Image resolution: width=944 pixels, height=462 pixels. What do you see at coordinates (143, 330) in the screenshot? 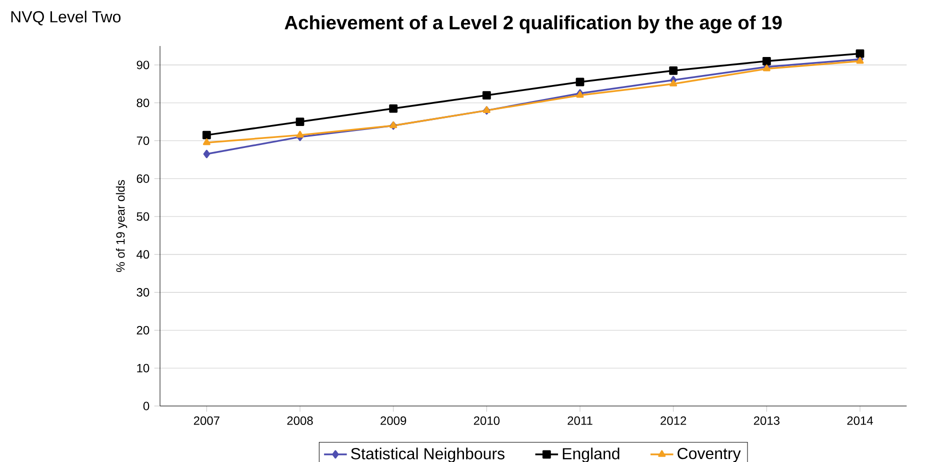
I see `y-tick-label: 20` at bounding box center [143, 330].